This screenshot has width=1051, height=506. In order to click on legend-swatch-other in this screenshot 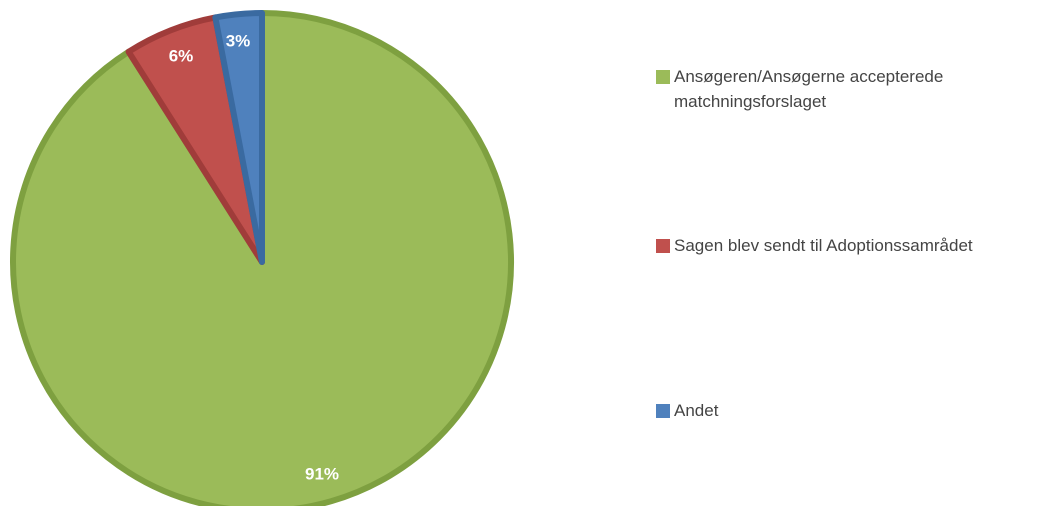, I will do `click(663, 411)`.